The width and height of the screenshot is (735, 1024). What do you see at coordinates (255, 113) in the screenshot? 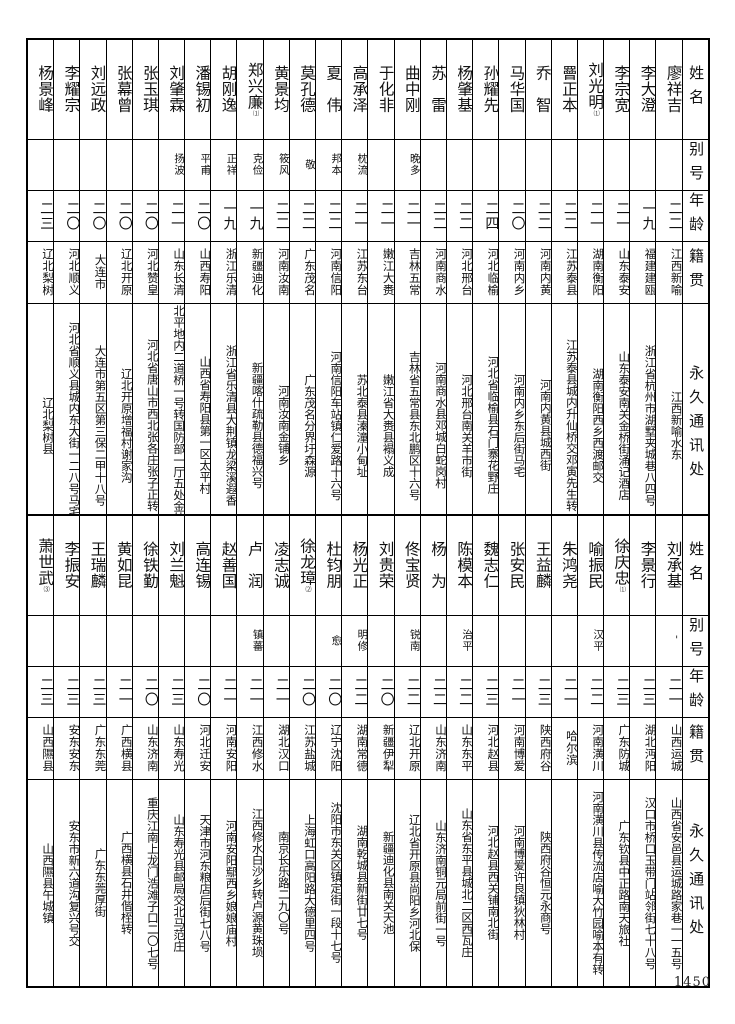
I see `name-footnote-marker: ⑴` at bounding box center [255, 113].